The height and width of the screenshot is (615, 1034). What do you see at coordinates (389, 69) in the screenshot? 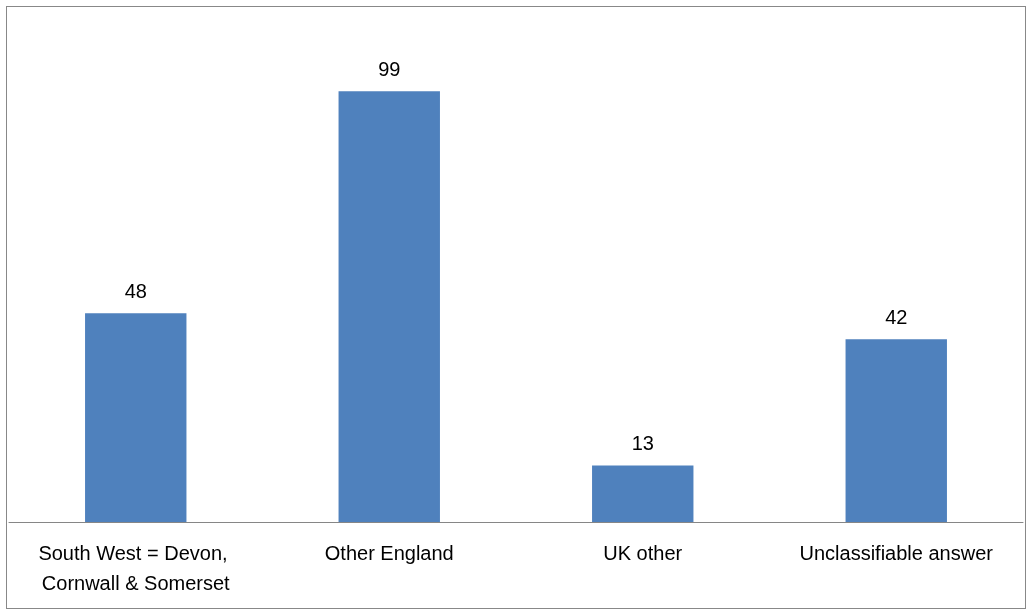
I see `data-label: 99` at bounding box center [389, 69].